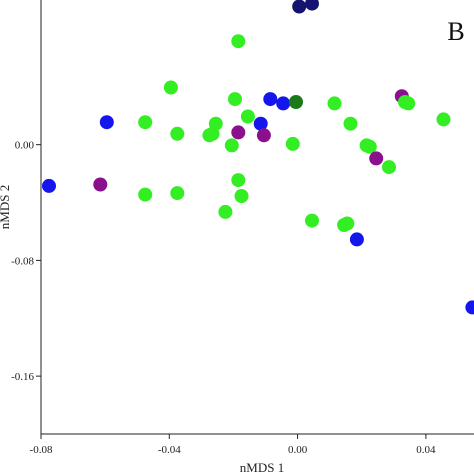 The image size is (474, 474). What do you see at coordinates (6, 207) in the screenshot?
I see `y-axis-title: nMDS 2` at bounding box center [6, 207].